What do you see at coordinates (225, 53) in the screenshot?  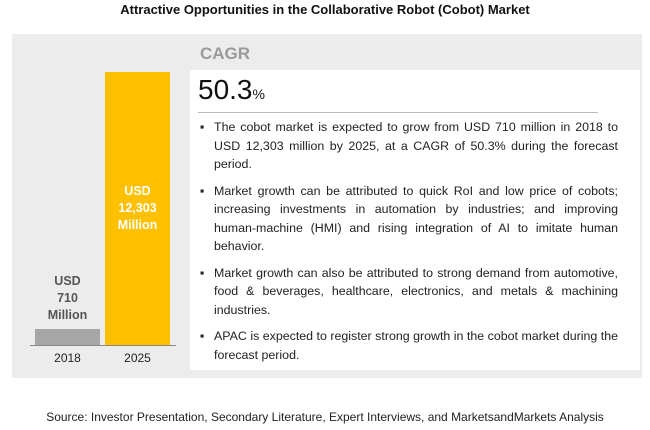 I see `cagr-label: CAGR` at bounding box center [225, 53].